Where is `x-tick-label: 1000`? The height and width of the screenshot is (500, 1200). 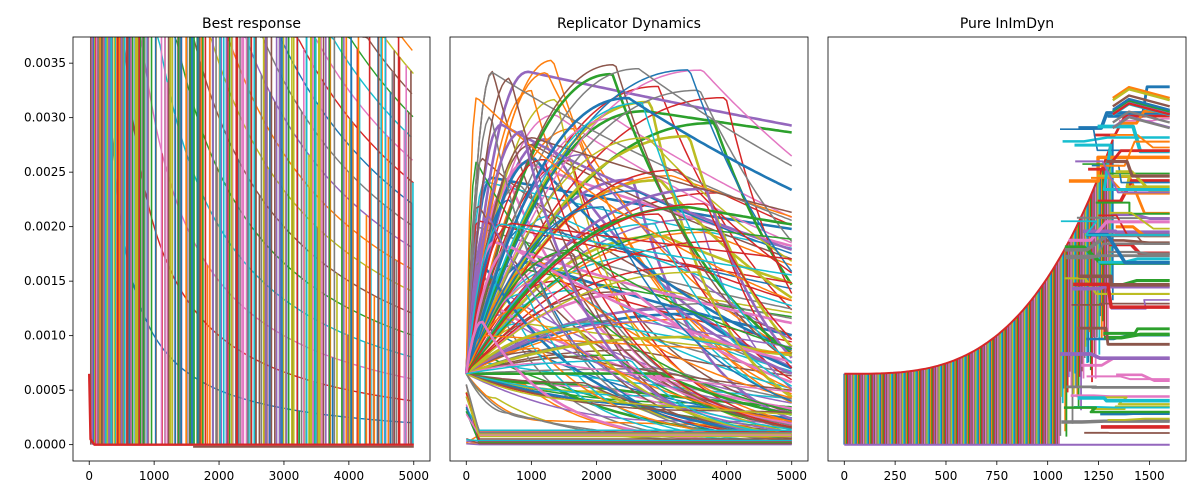 x-tick-label: 1000 is located at coordinates (154, 476).